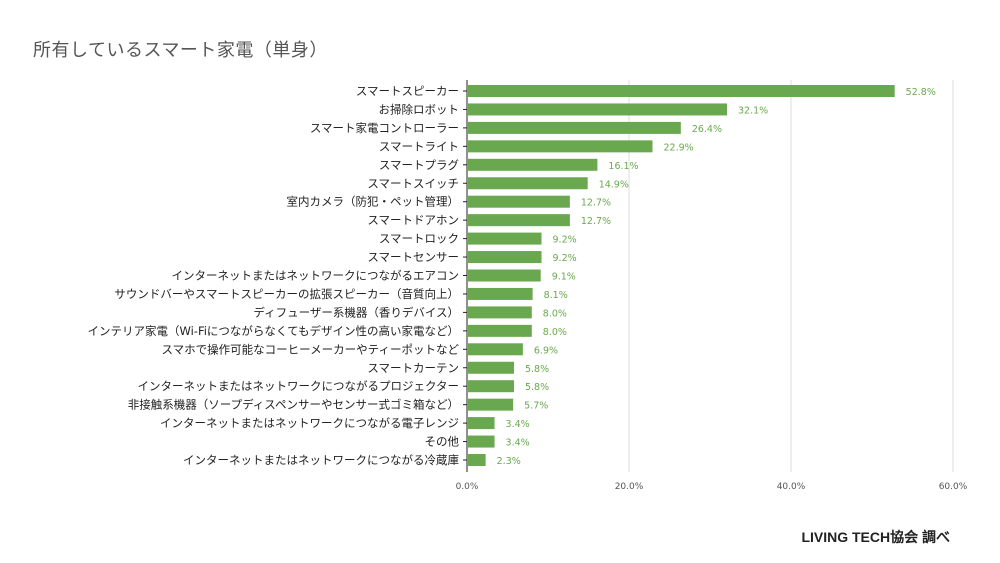 The image size is (1000, 563). Describe the element at coordinates (546, 350) in the screenshot. I see `data-label: 6.9%` at that location.